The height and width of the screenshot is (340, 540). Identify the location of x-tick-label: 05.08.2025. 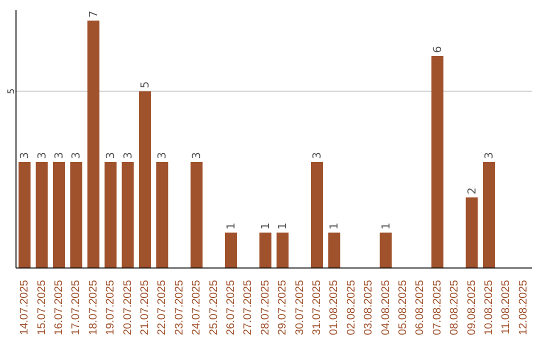
(403, 308).